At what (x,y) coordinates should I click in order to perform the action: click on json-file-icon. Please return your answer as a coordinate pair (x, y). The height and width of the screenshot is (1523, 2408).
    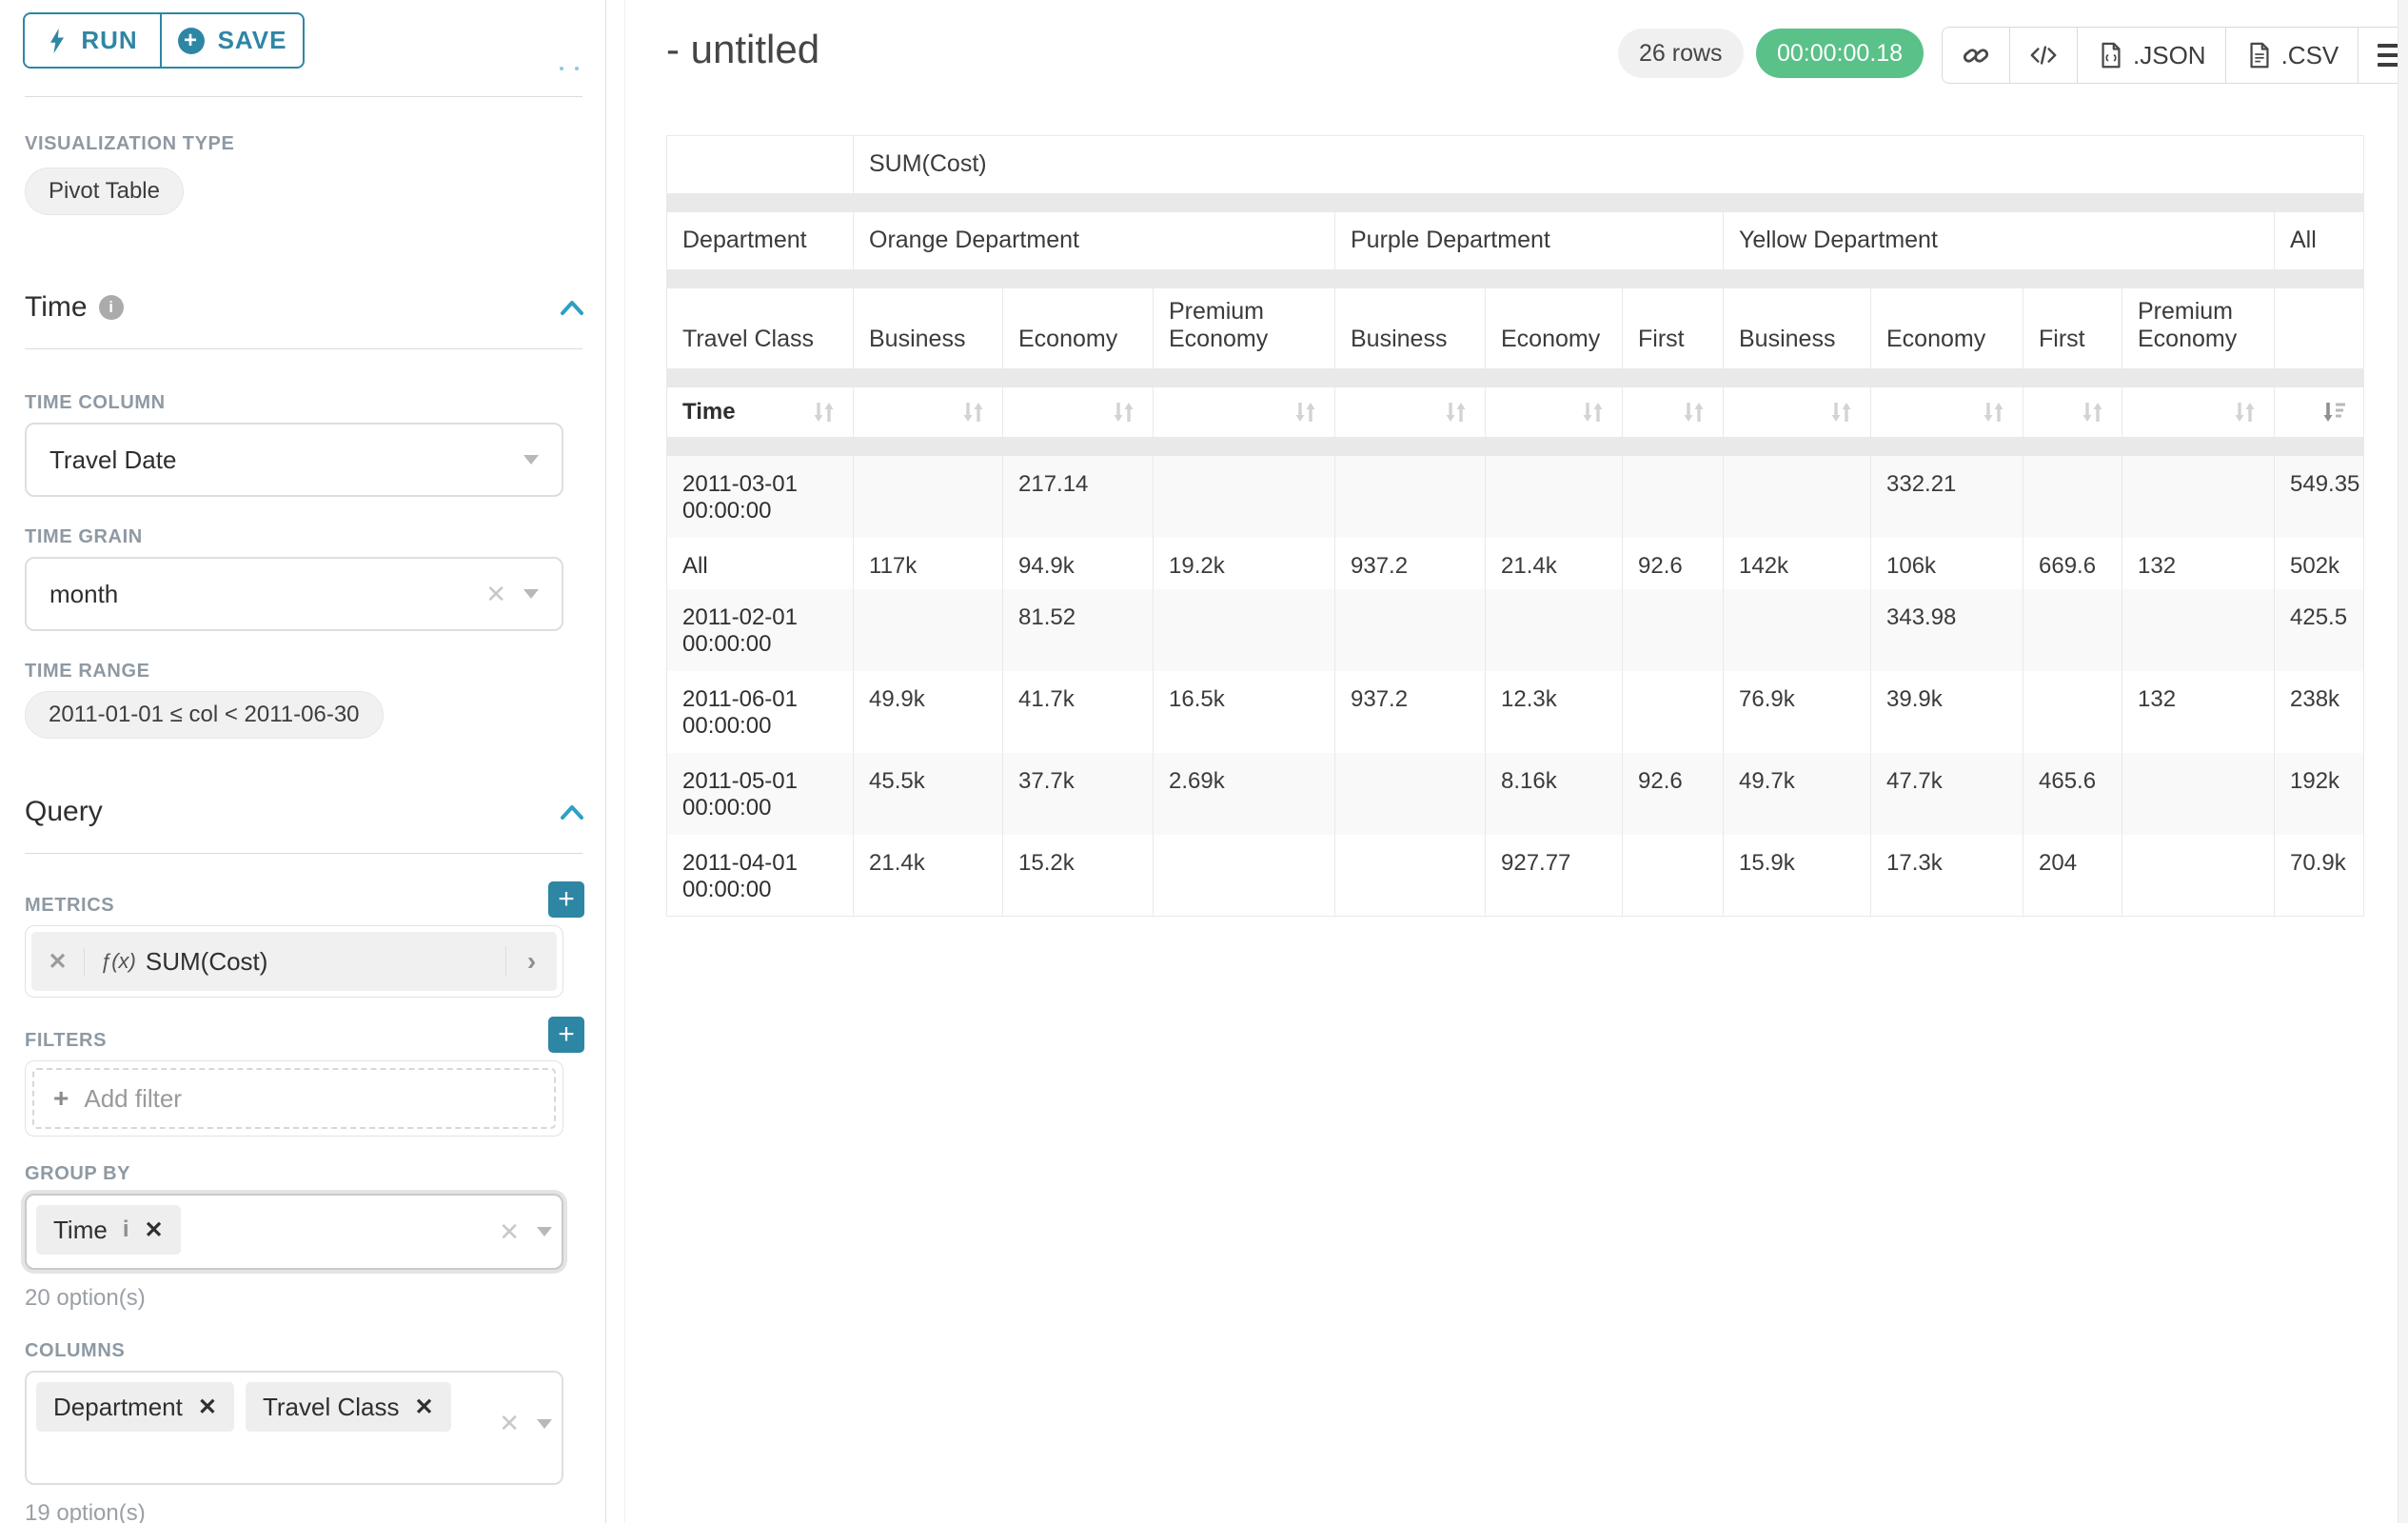
    Looking at the image, I should click on (2111, 56).